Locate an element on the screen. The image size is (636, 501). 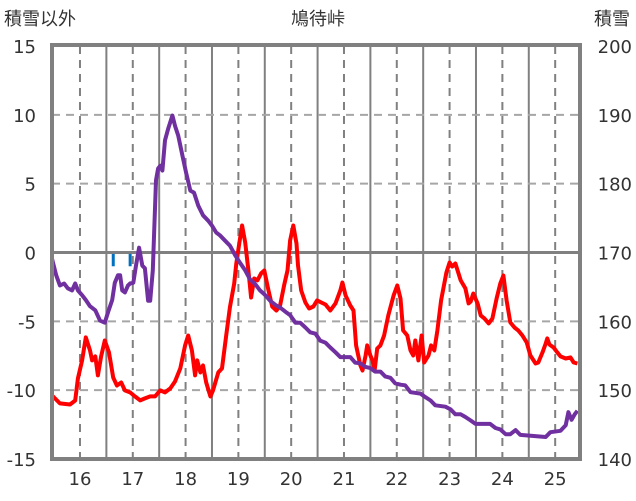
chart-title: 鳩待峠 is located at coordinates (318, 19).